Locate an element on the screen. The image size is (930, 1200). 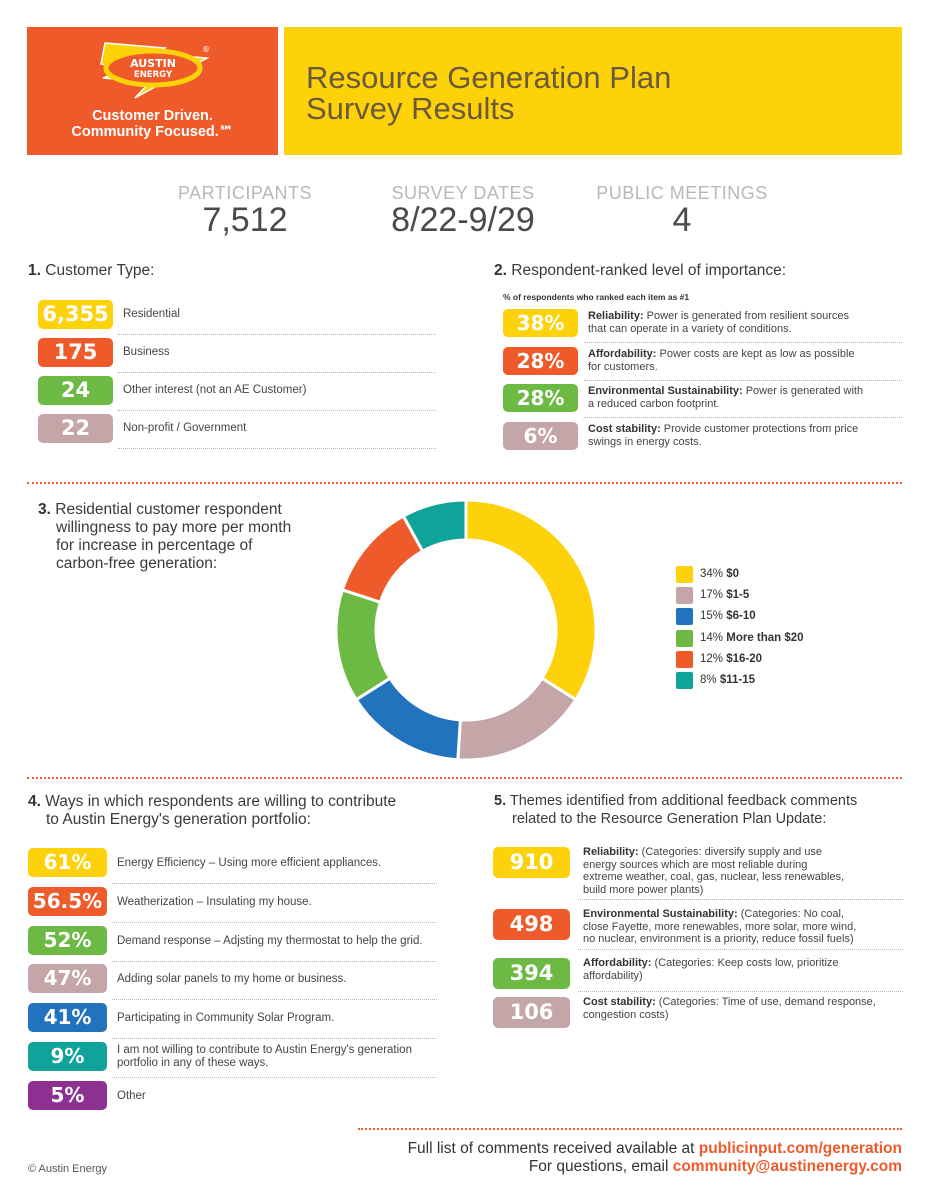
section-5-number: 5. is located at coordinates (500, 801).